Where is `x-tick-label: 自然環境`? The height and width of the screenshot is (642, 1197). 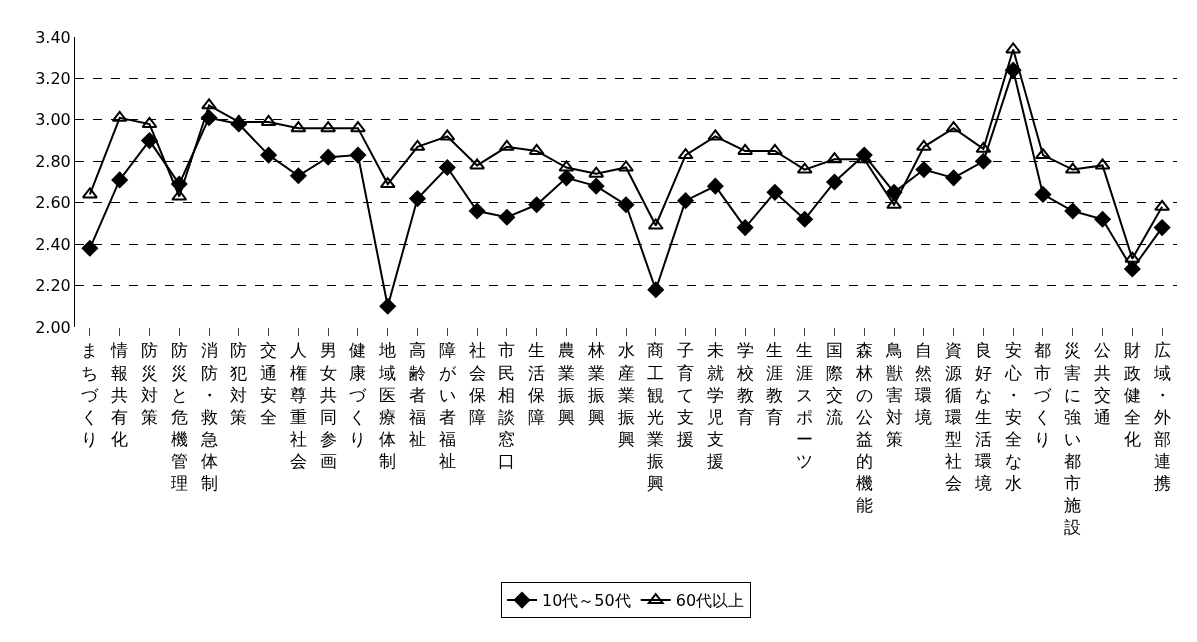
x-tick-label: 自然環境 is located at coordinates (923, 383).